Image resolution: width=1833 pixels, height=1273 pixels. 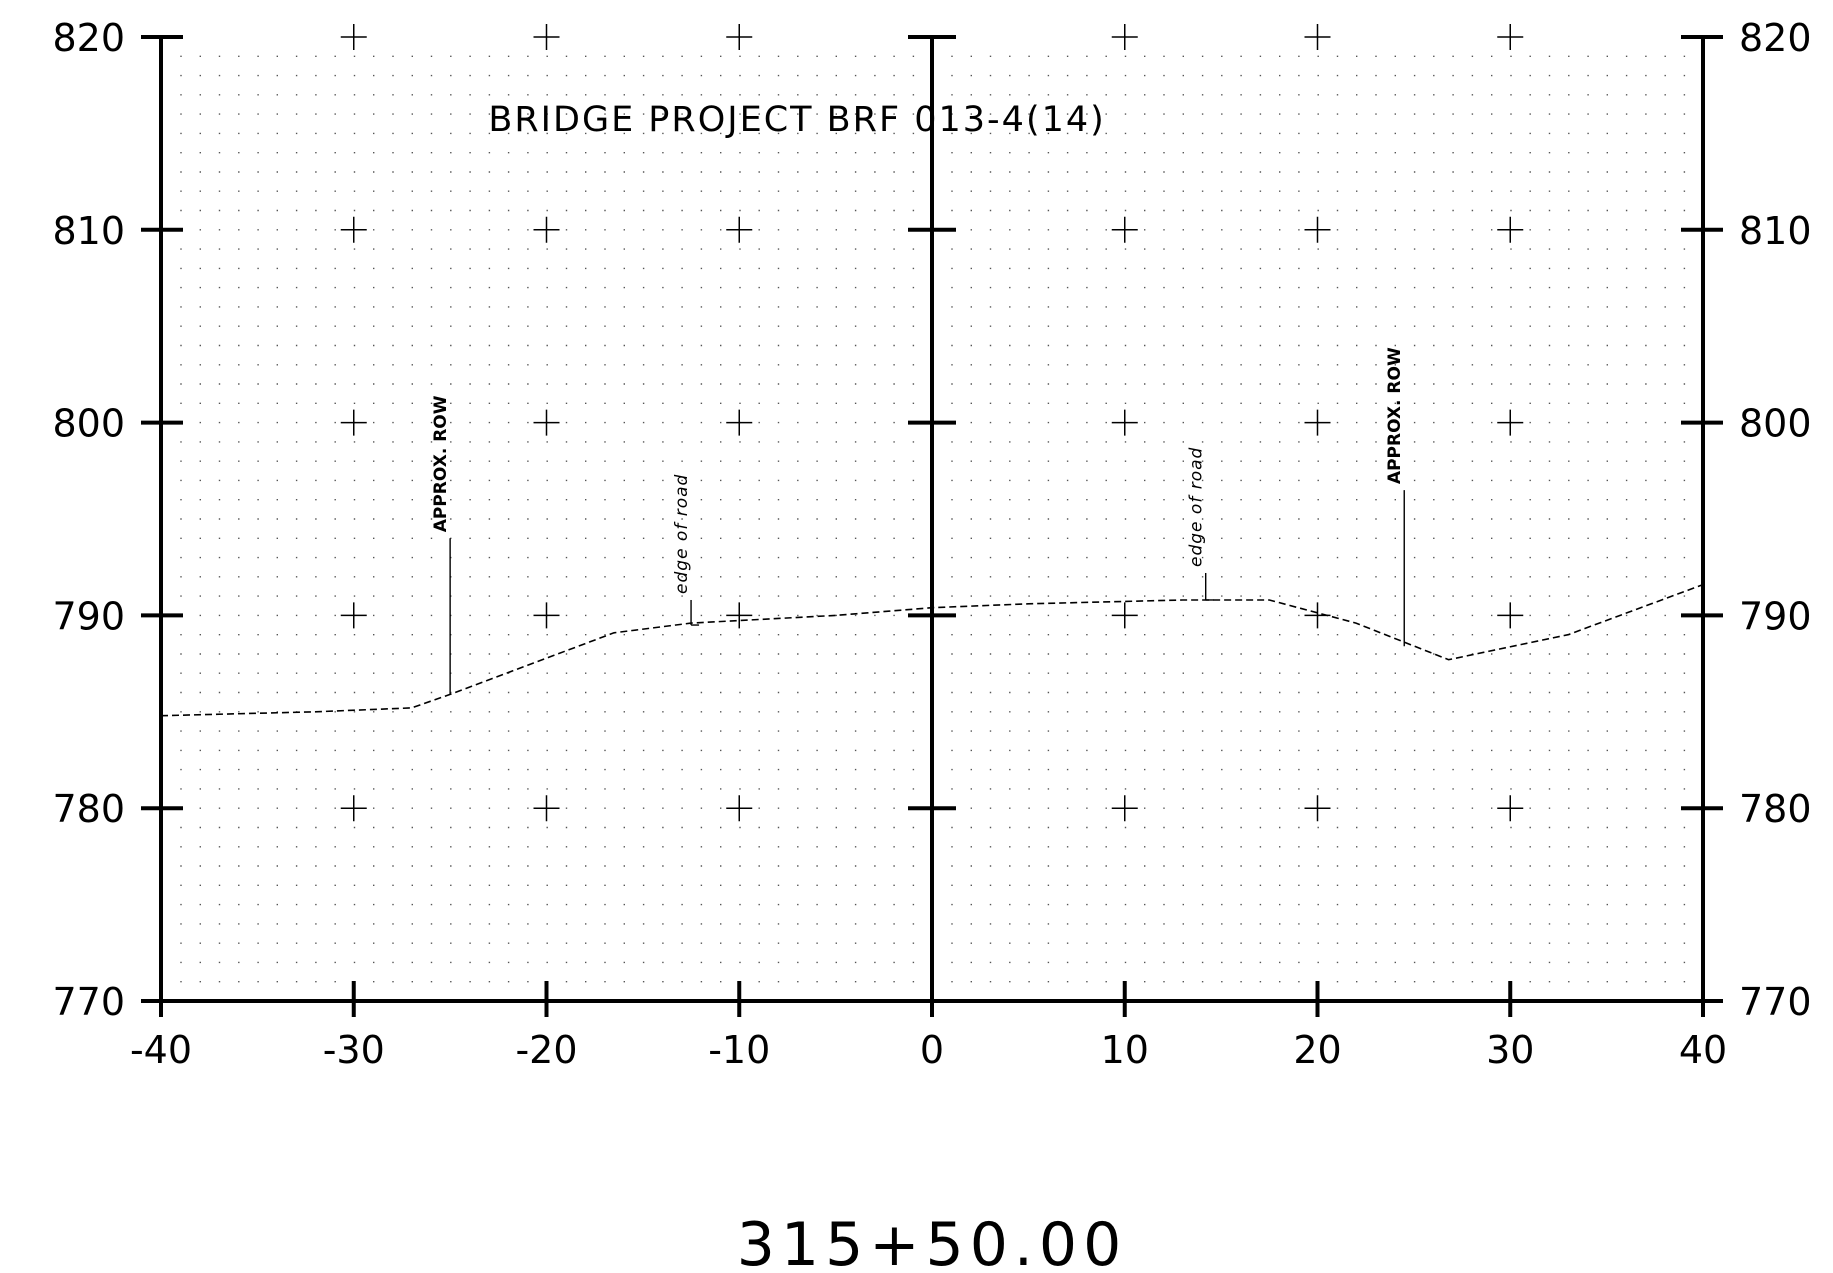 What do you see at coordinates (546, 1050) in the screenshot?
I see `x-tick-label: -20` at bounding box center [546, 1050].